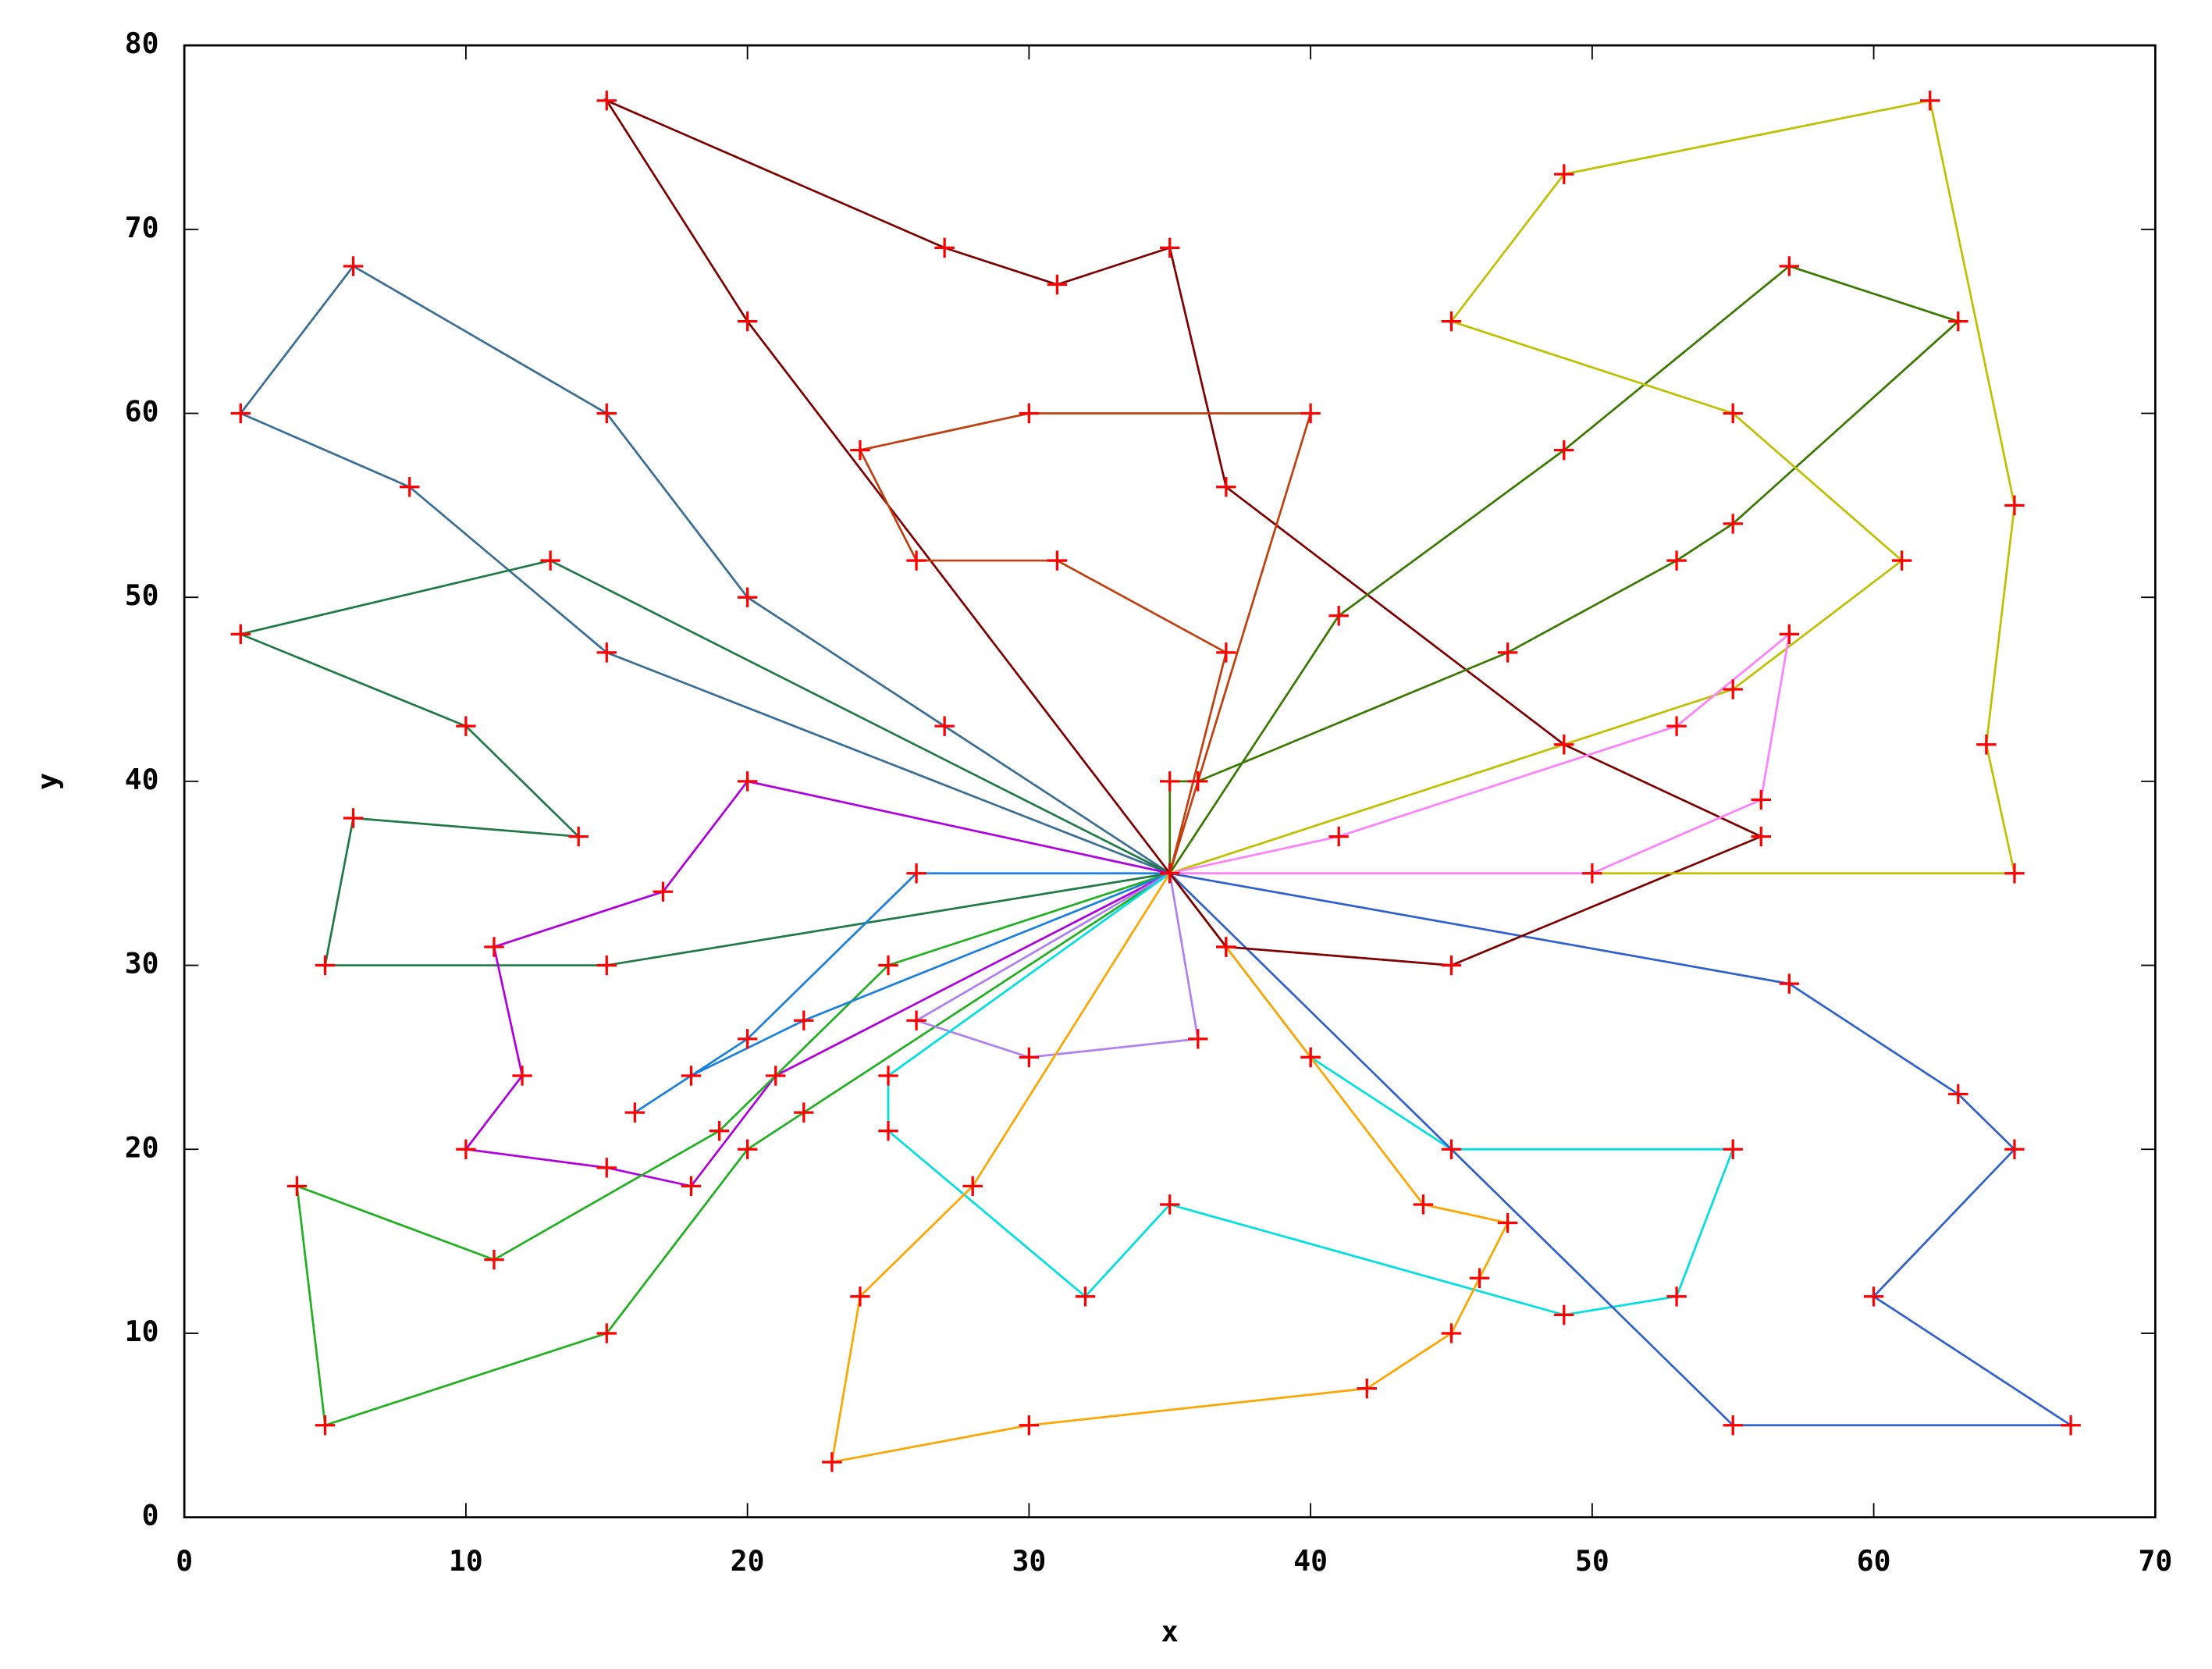 The width and height of the screenshot is (2212, 1669). I want to click on y-tick-label: 40, so click(142, 780).